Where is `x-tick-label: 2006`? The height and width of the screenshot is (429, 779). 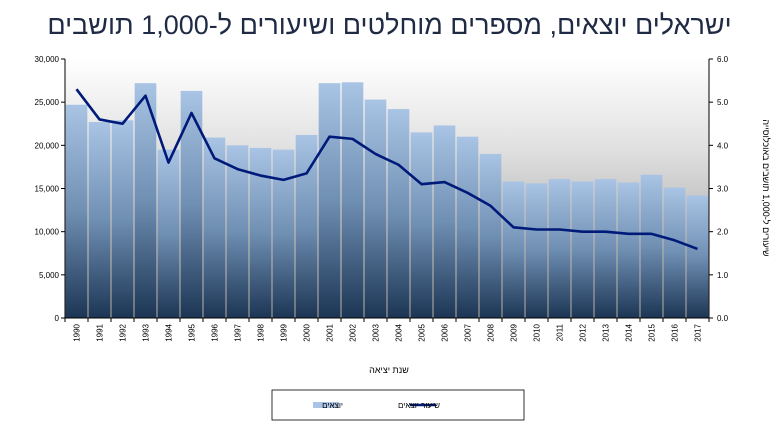 x-tick-label: 2006 is located at coordinates (445, 332).